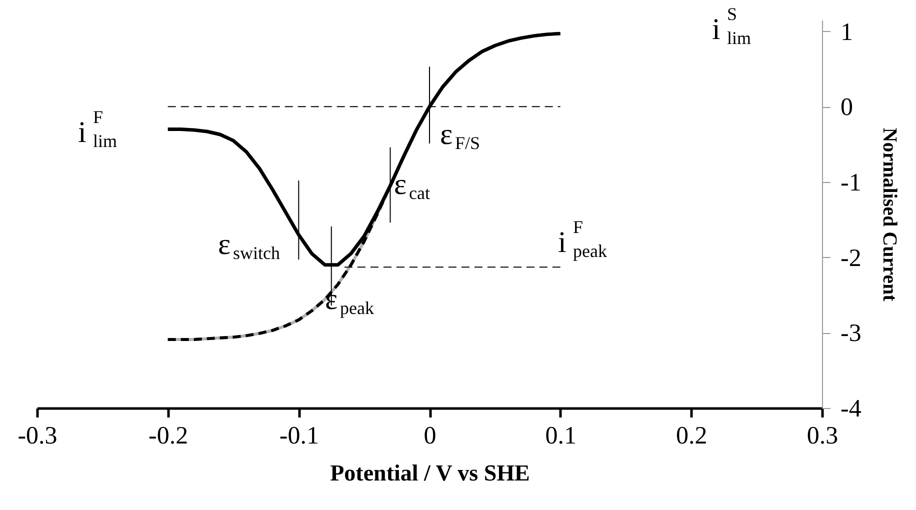  Describe the element at coordinates (846, 32) in the screenshot. I see `y-tick-label: 1` at that location.